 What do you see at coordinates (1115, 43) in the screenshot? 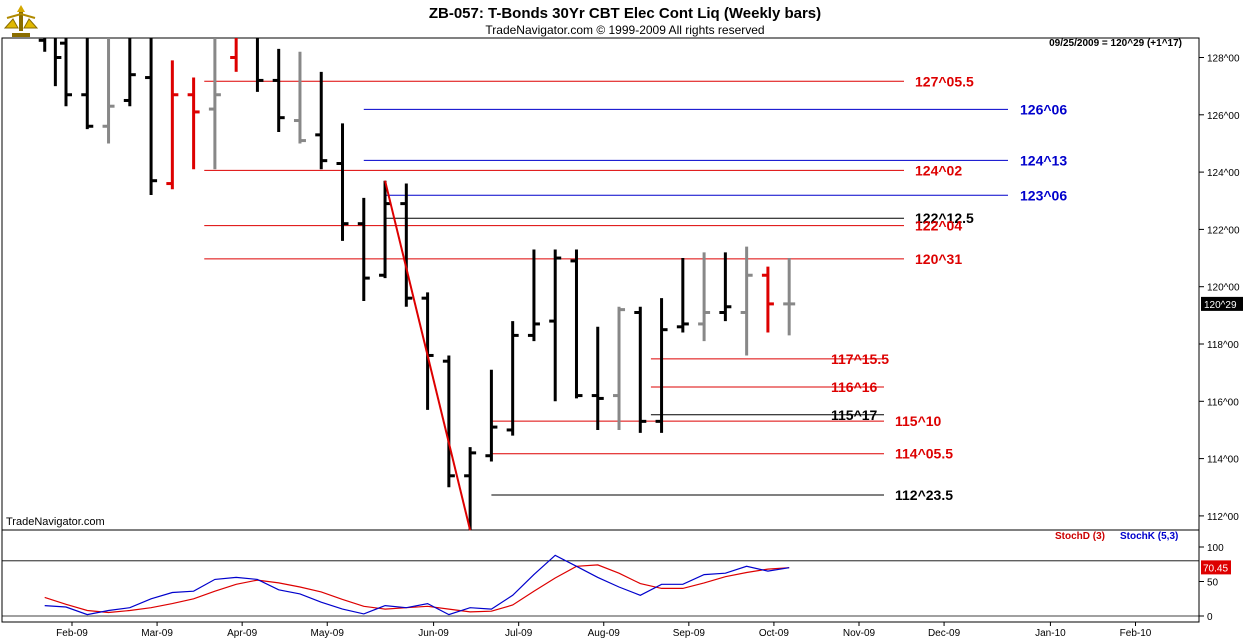
I see `last-quote: 09/25/2009 = 120^29 (+1^17)` at bounding box center [1115, 43].